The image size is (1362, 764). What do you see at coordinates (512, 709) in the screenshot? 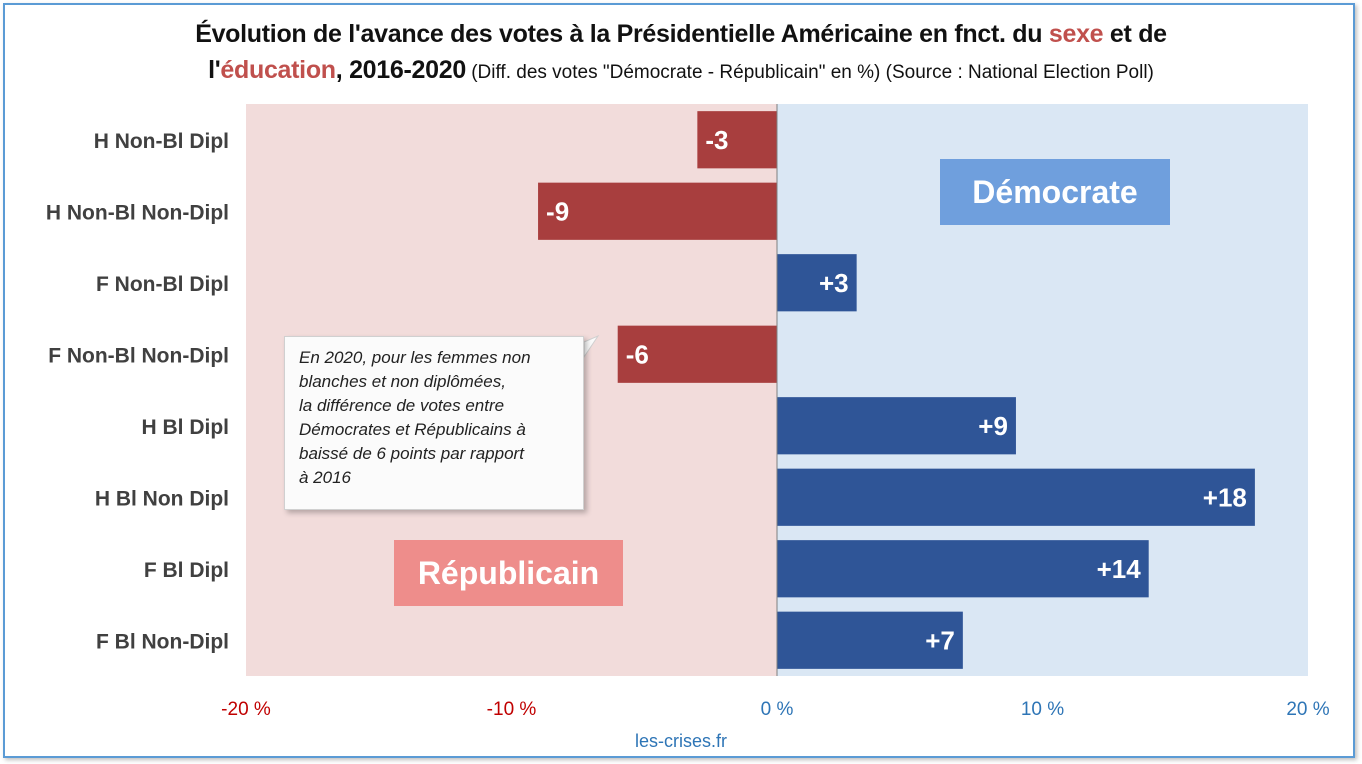
I see `x-tick-label: -10 %` at bounding box center [512, 709].